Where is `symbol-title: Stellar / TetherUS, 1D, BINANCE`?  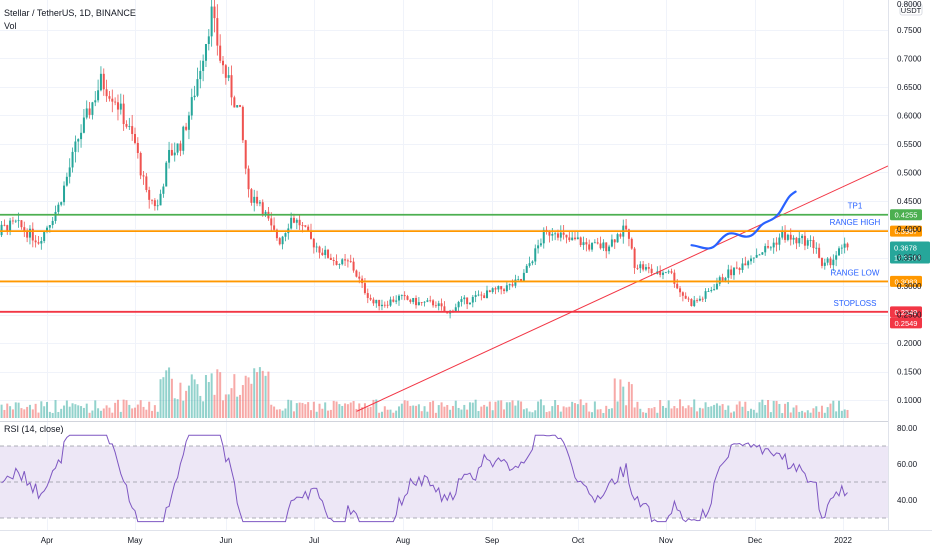 symbol-title: Stellar / TetherUS, 1D, BINANCE is located at coordinates (70, 13).